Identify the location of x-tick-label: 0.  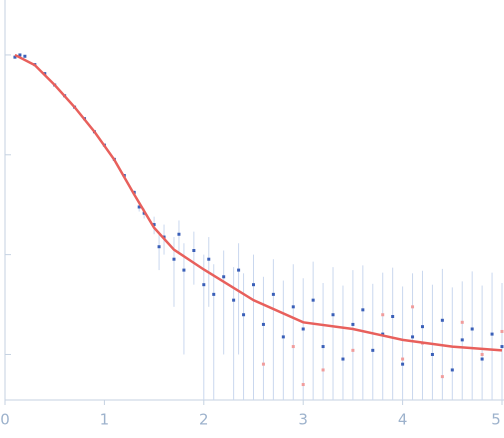
(5, 420).